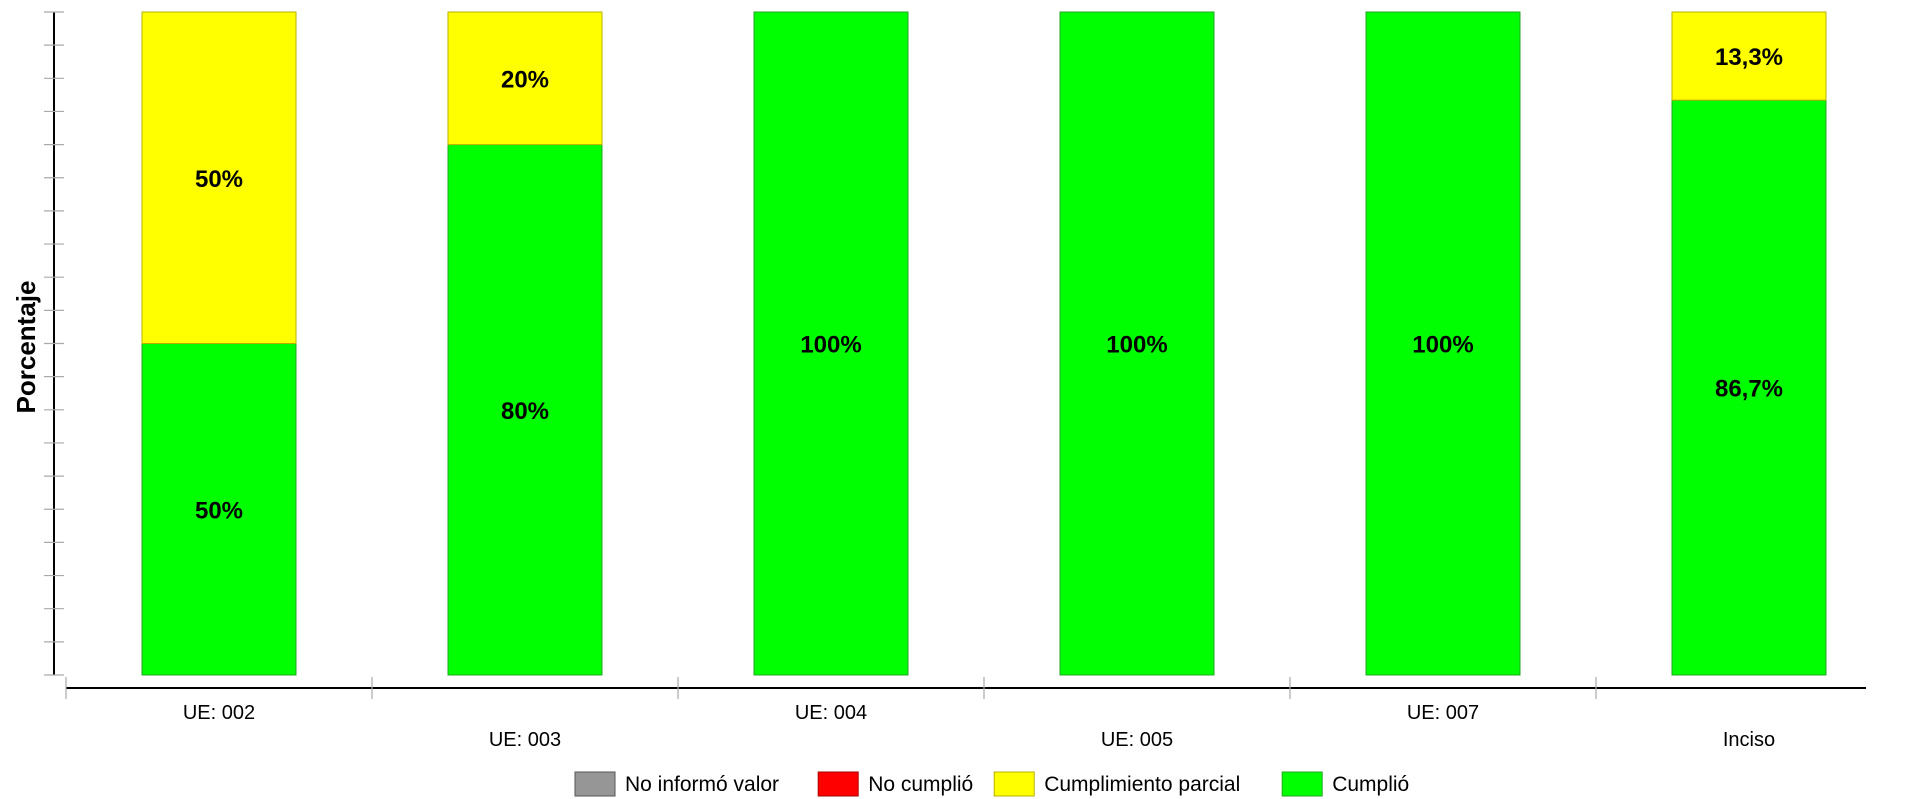 This screenshot has height=799, width=1906. Describe the element at coordinates (1443, 713) in the screenshot. I see `category-label: UE: 007` at that location.